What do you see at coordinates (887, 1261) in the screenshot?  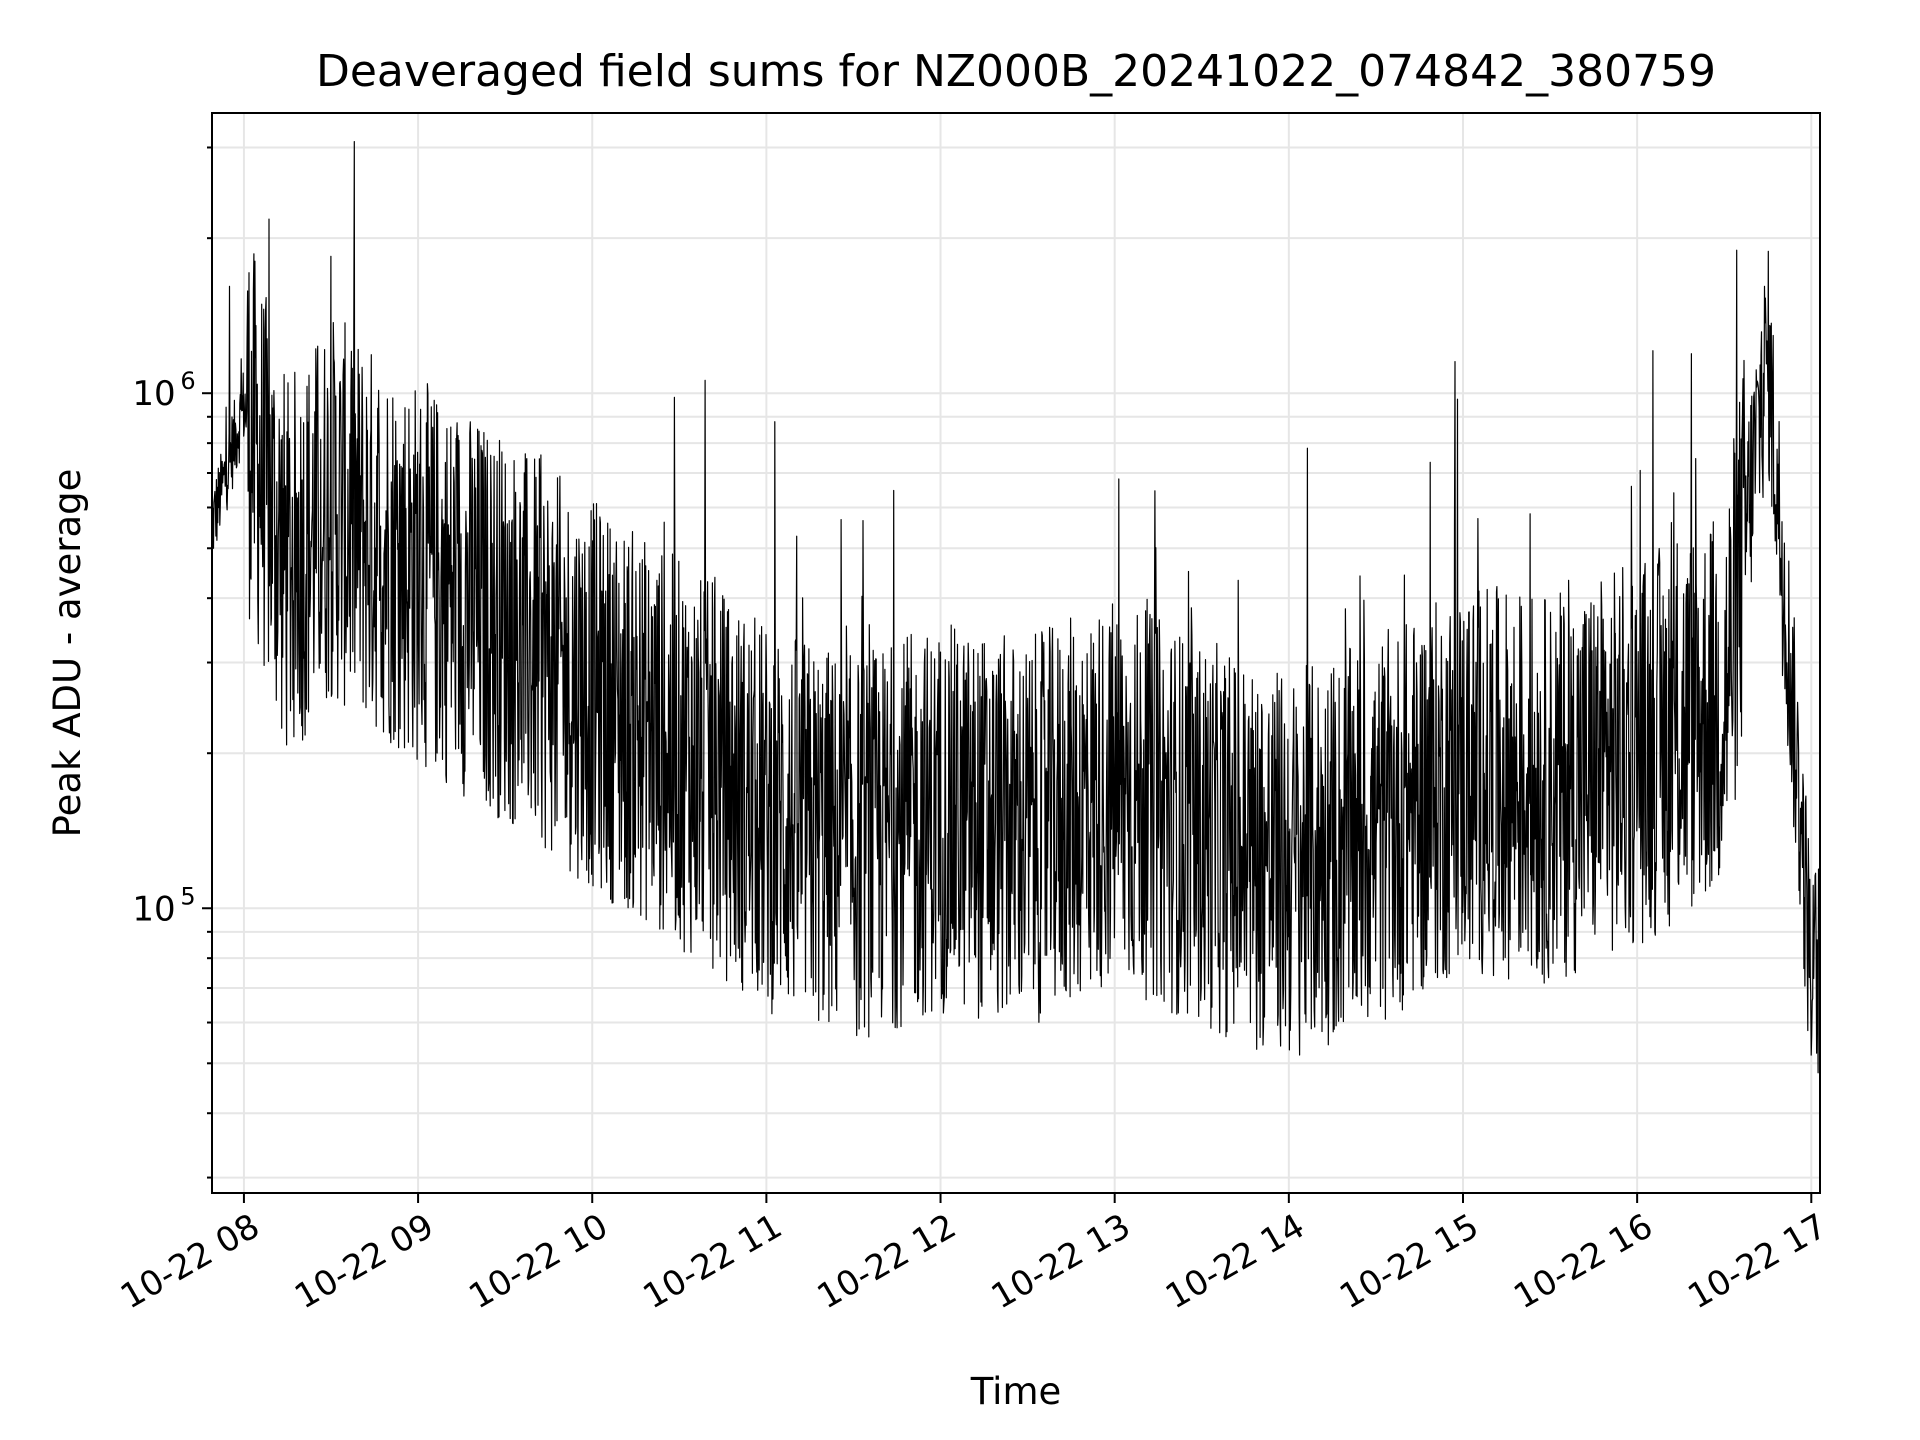 I see `x-tick-label: 10-22 12` at bounding box center [887, 1261].